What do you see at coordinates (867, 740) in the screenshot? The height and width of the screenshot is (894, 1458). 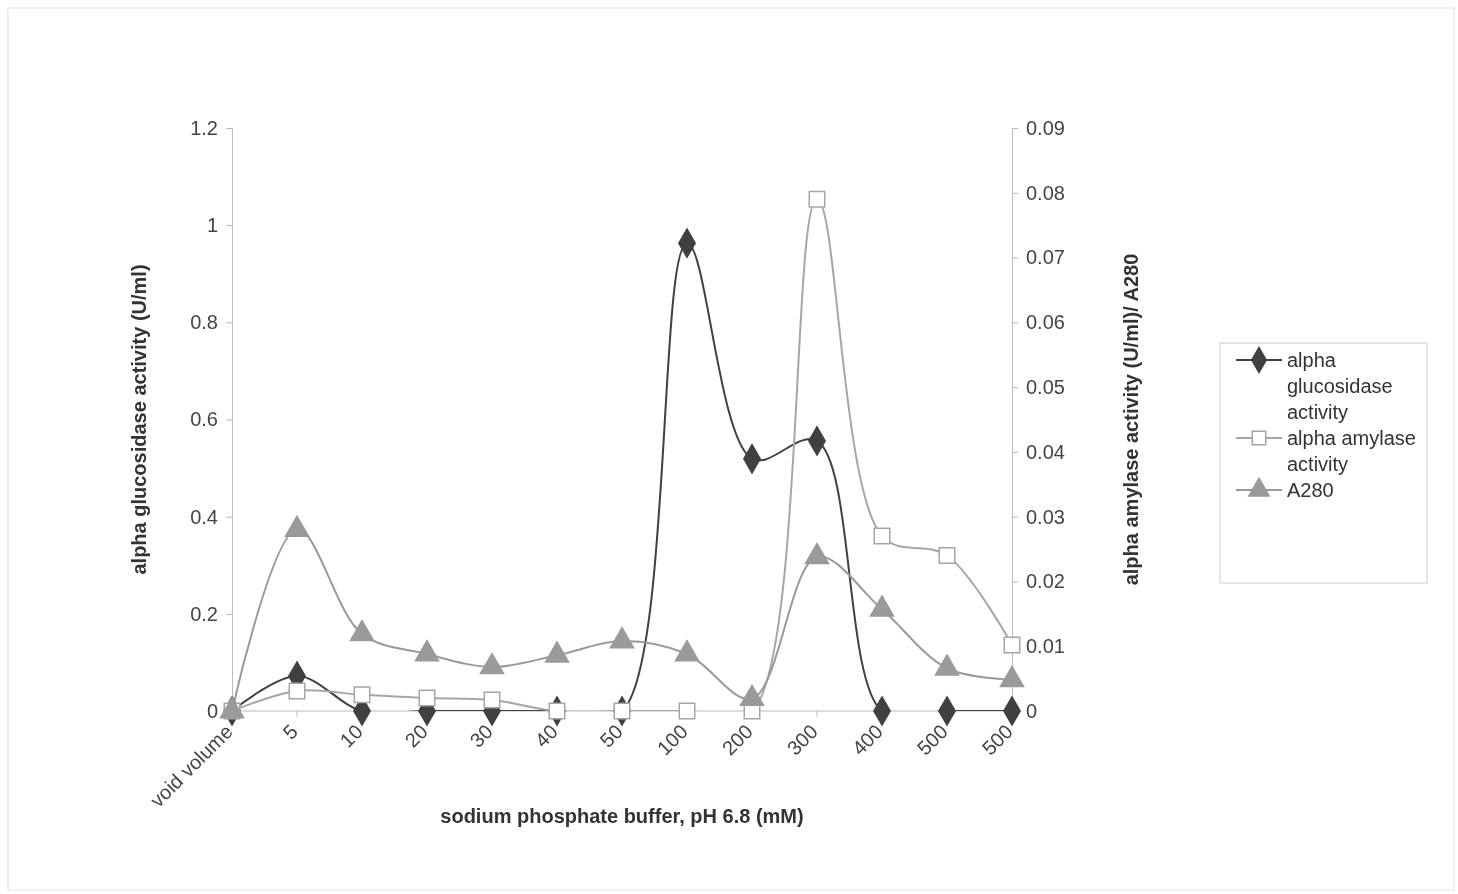 I see `x-tick-label: 400` at bounding box center [867, 740].